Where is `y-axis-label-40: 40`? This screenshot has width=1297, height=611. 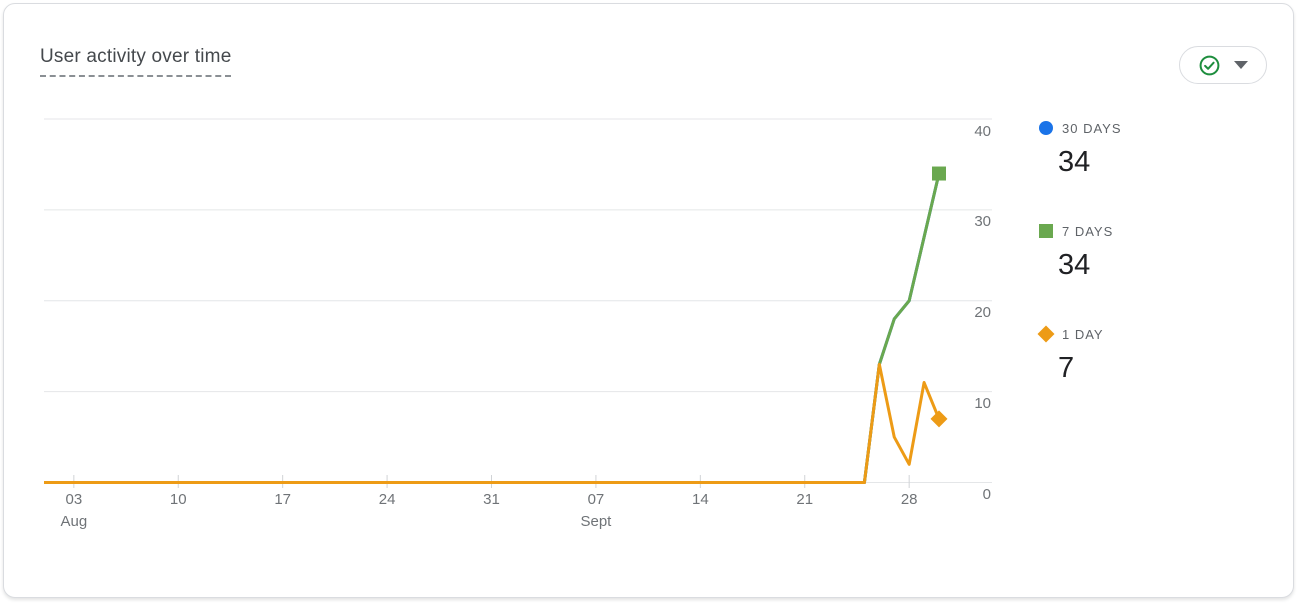
y-axis-label-40: 40 is located at coordinates (982, 131).